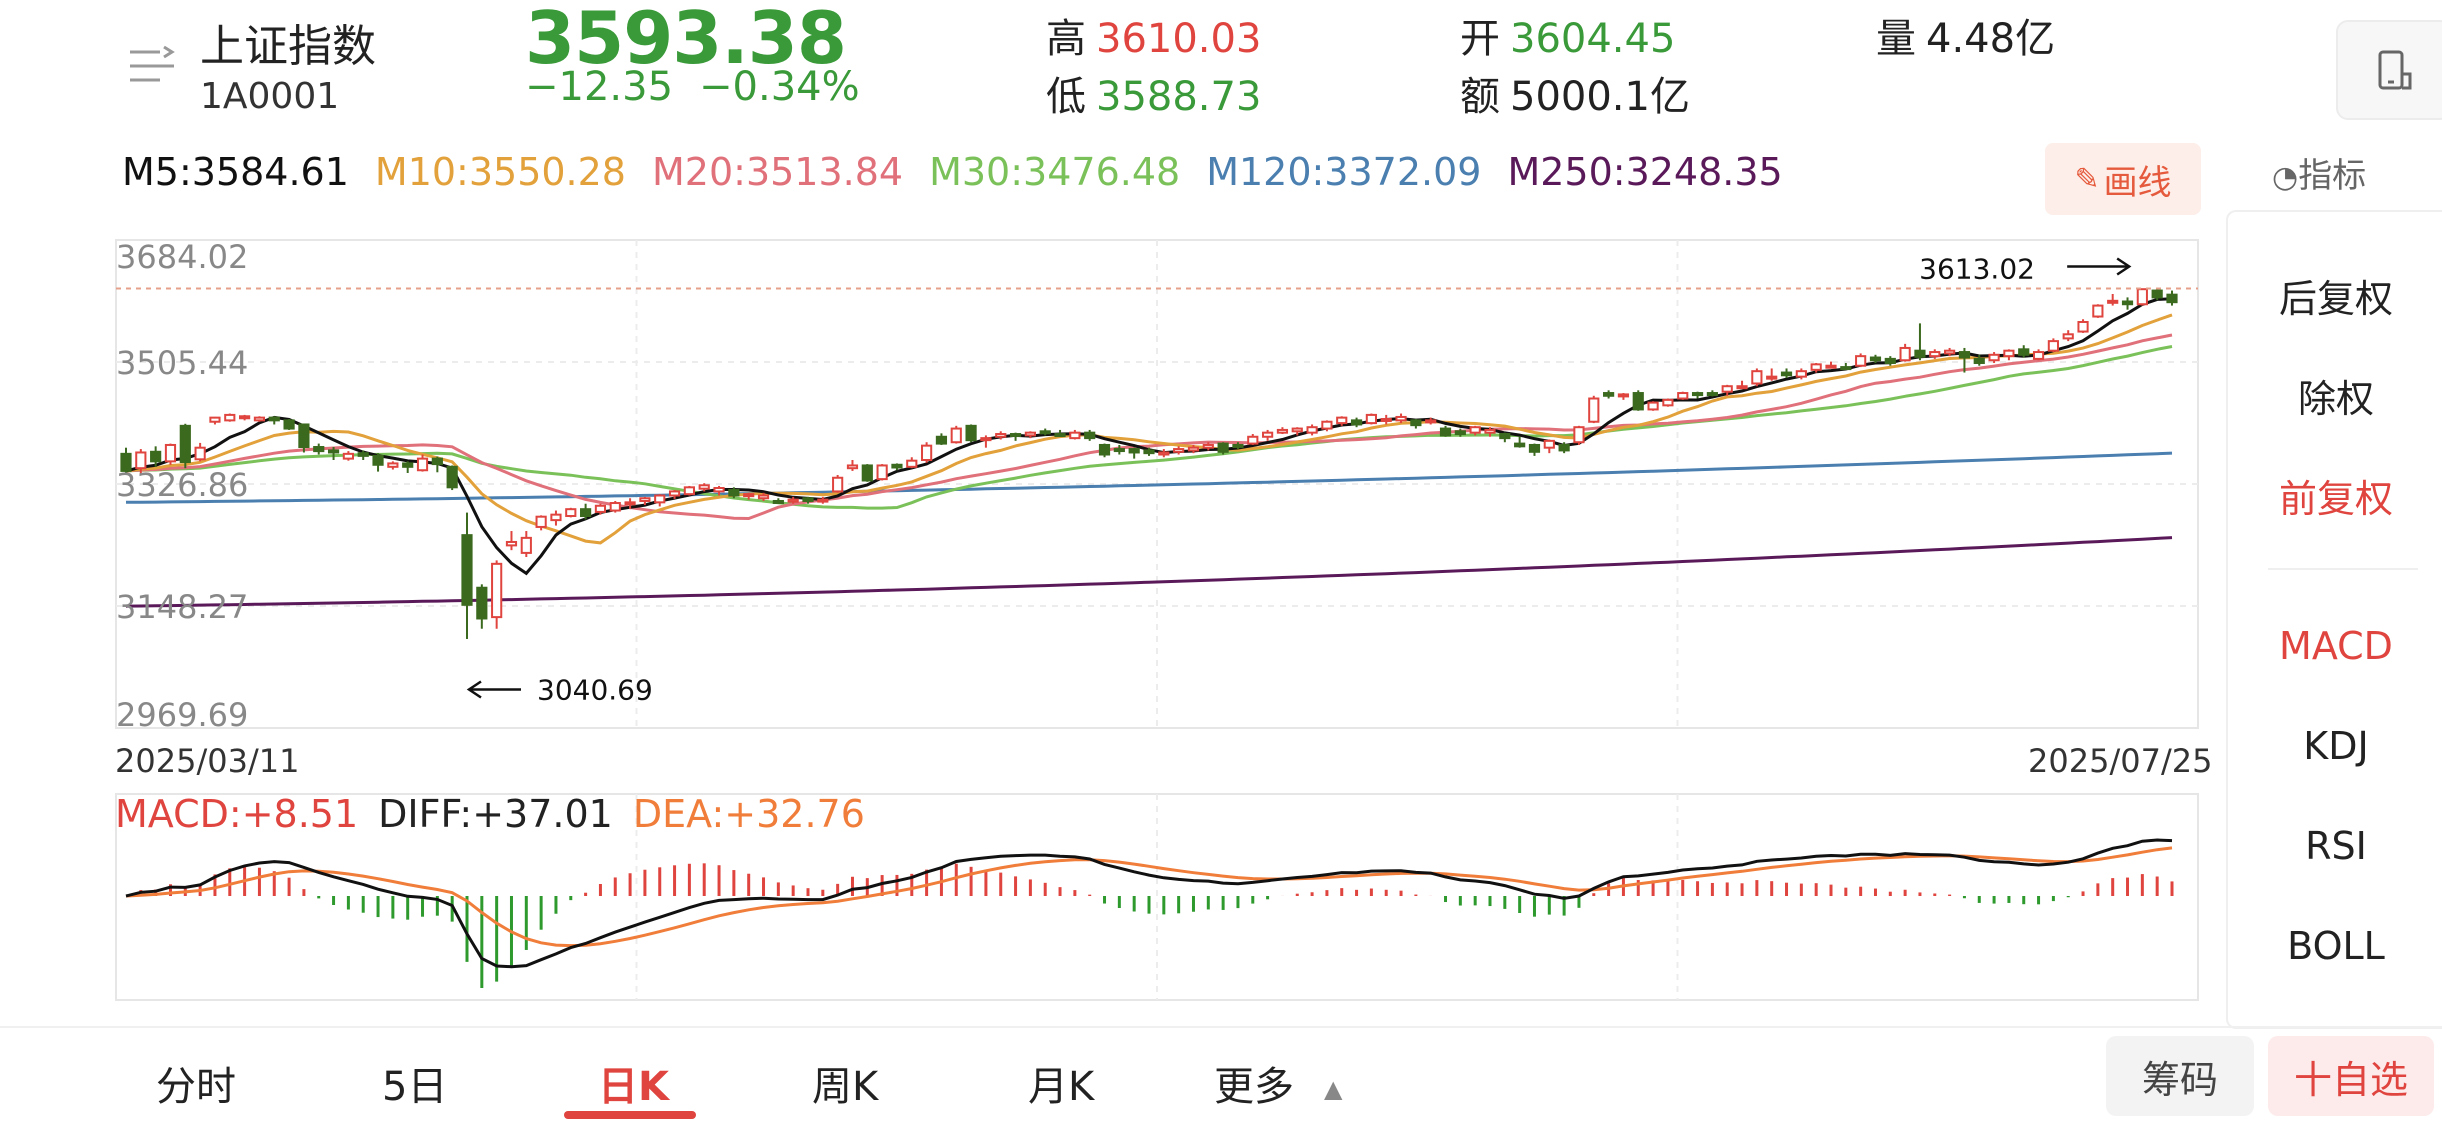  I want to click on add-watchlist-button: 十自选, so click(2351, 1076).